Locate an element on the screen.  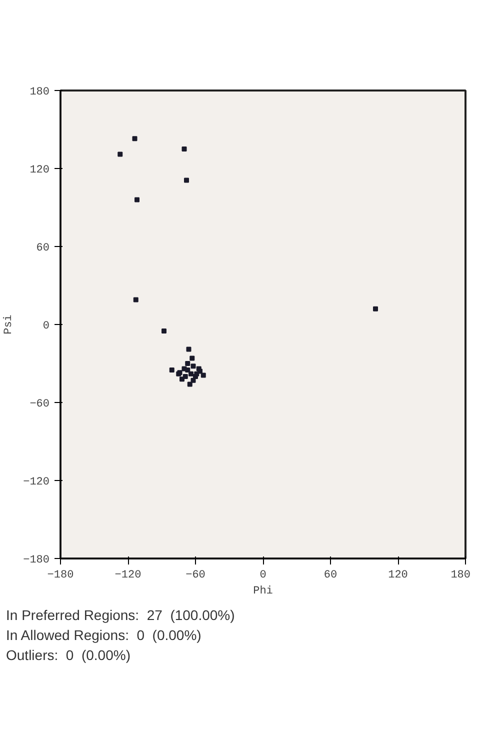
y-tick-label: 120 is located at coordinates (40, 170).